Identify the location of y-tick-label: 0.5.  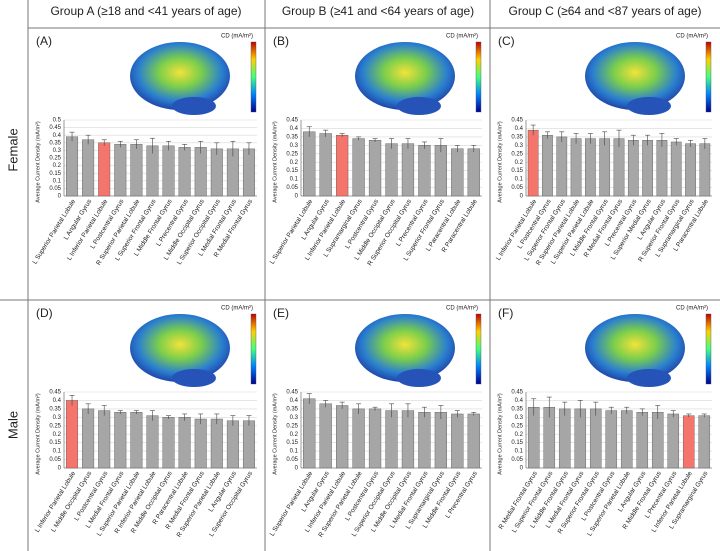
(57, 121).